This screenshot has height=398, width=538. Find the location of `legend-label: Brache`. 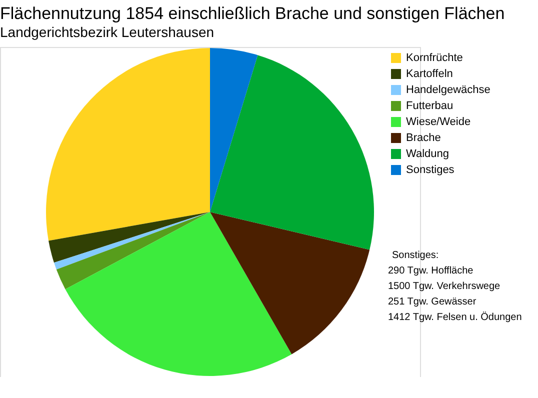

legend-label: Brache is located at coordinates (423, 138).